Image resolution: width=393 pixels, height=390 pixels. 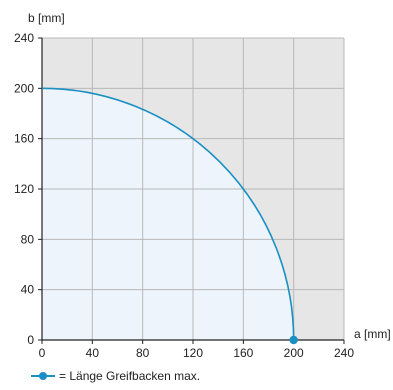 I want to click on y-tick-label: 200, so click(x=24, y=88).